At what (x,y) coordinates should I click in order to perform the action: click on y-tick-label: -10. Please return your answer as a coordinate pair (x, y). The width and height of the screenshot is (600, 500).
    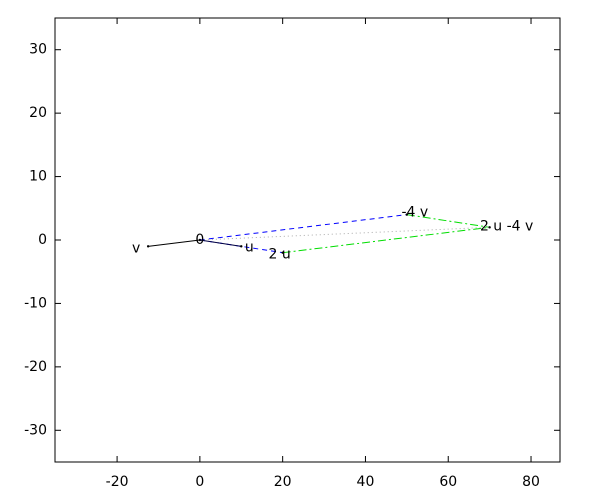
    Looking at the image, I should click on (35, 303).